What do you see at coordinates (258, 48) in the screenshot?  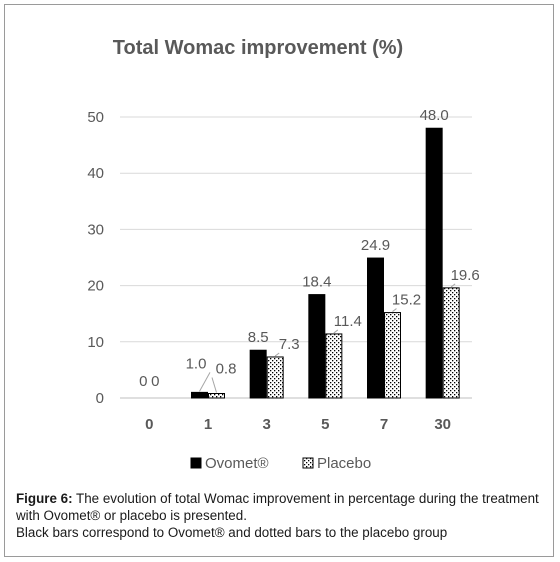 I see `chart-title: Total Womac improvement (%)` at bounding box center [258, 48].